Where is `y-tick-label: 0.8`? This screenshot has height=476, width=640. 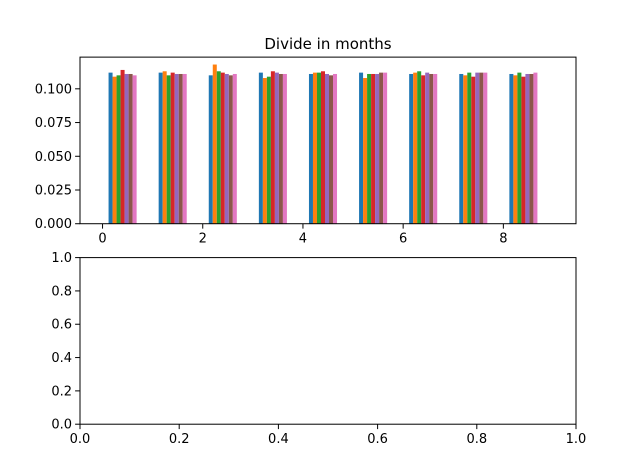
y-tick-label: 0.8 is located at coordinates (61, 291).